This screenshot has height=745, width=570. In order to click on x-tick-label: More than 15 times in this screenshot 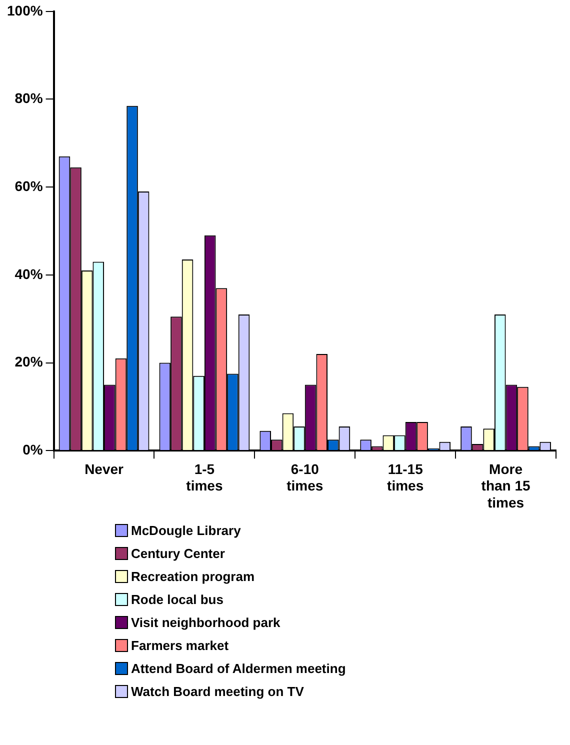, I will do `click(505, 485)`.